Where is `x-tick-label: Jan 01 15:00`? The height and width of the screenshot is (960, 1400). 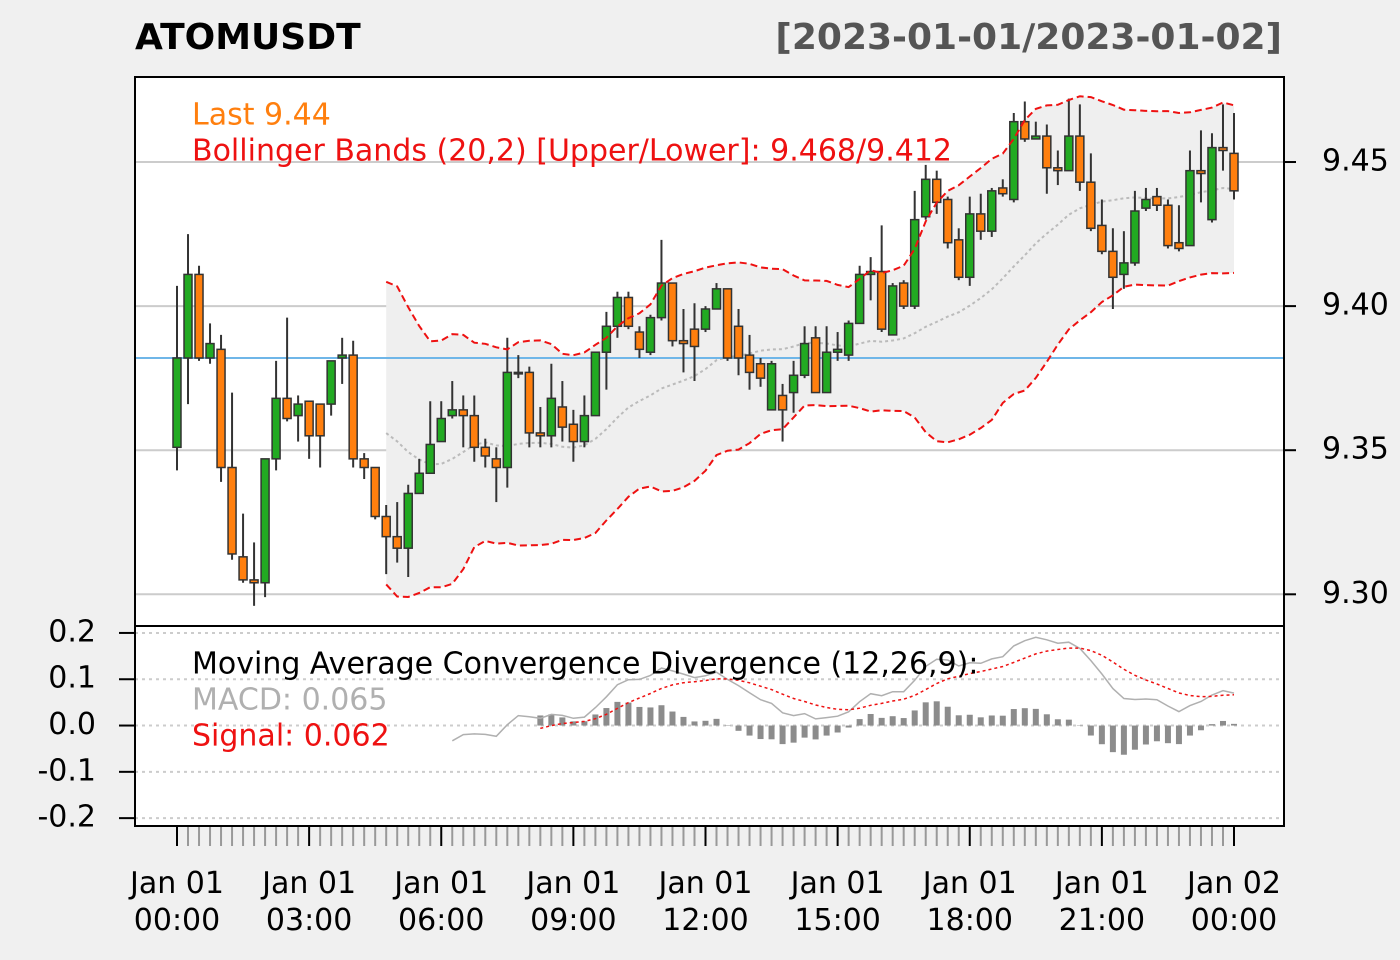
x-tick-label: Jan 01 15:00 is located at coordinates (837, 902).